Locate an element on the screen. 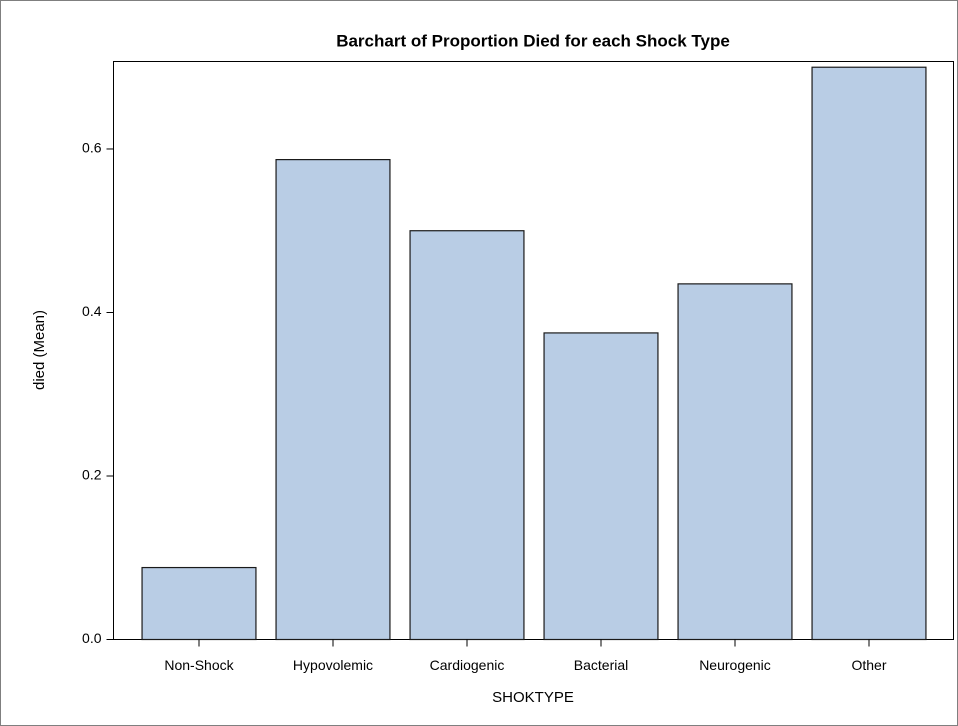 The image size is (958, 726). y-tick-label: 0.2 is located at coordinates (92, 475).